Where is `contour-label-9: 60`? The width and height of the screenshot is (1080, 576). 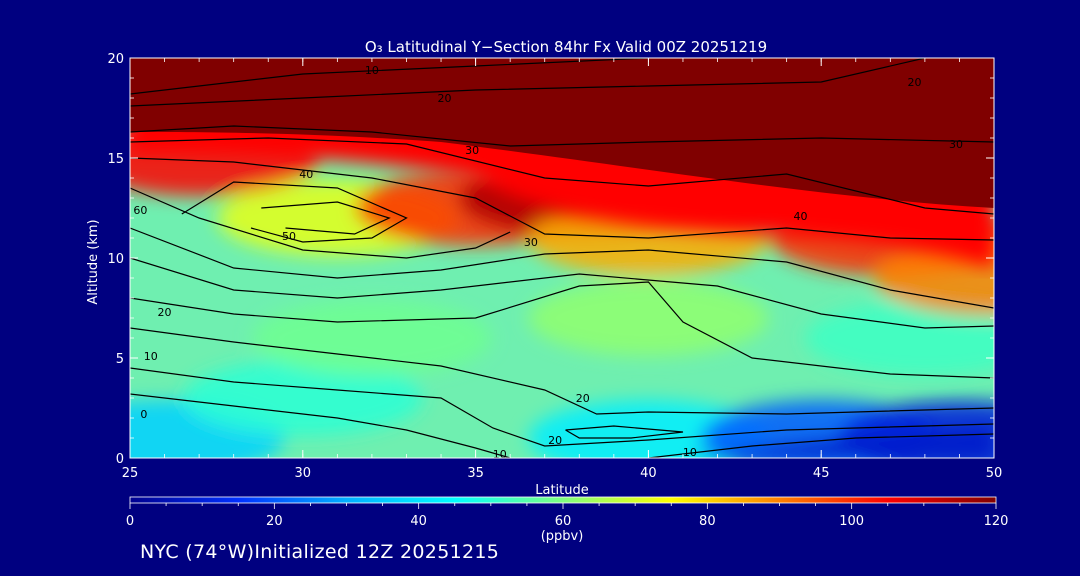
contour-label-9: 60 is located at coordinates (140, 210).